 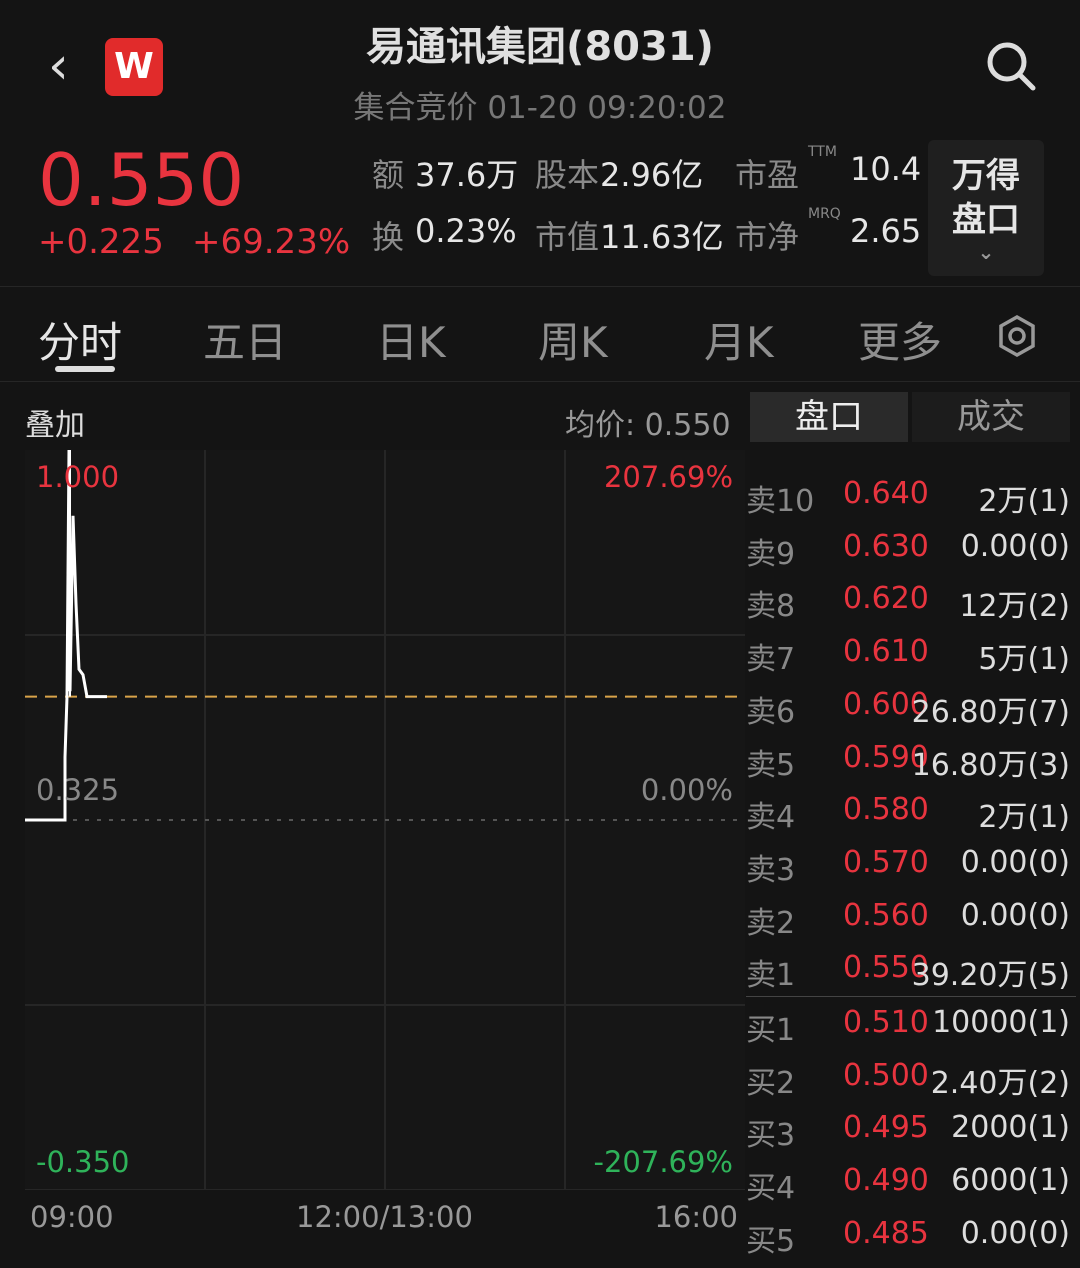 I want to click on stat-label: 股本, so click(x=567, y=175).